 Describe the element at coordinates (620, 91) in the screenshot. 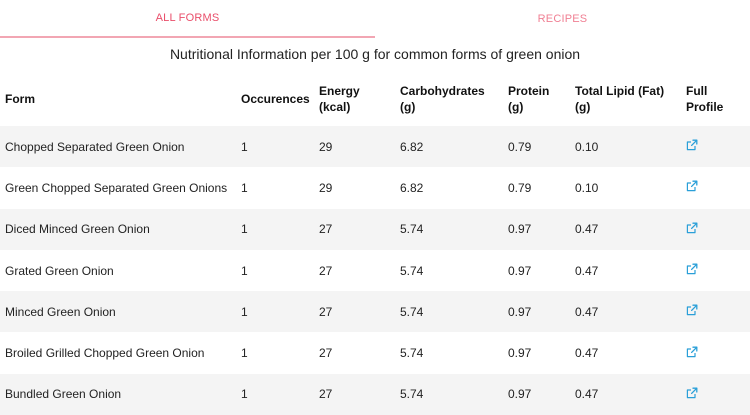

I see `header-total-lipid-label: Total Lipid (Fat)` at that location.